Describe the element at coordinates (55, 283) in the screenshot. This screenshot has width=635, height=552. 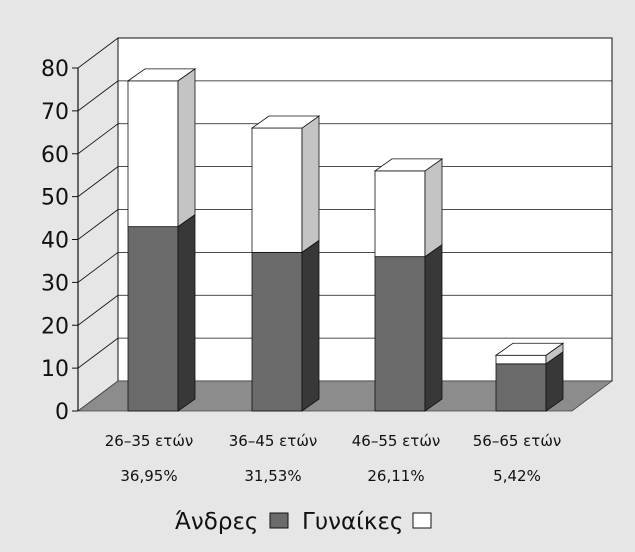
I see `y-tick-label: 30` at that location.